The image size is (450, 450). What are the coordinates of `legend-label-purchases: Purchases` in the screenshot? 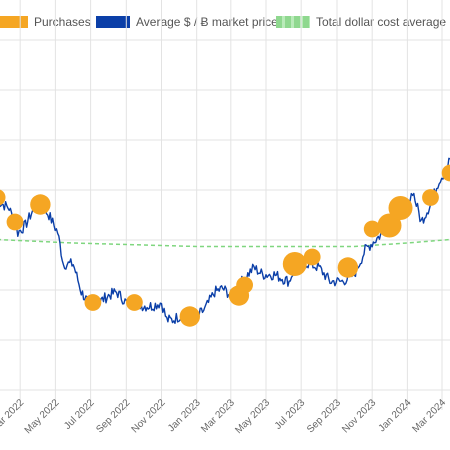 It's located at (62, 22).